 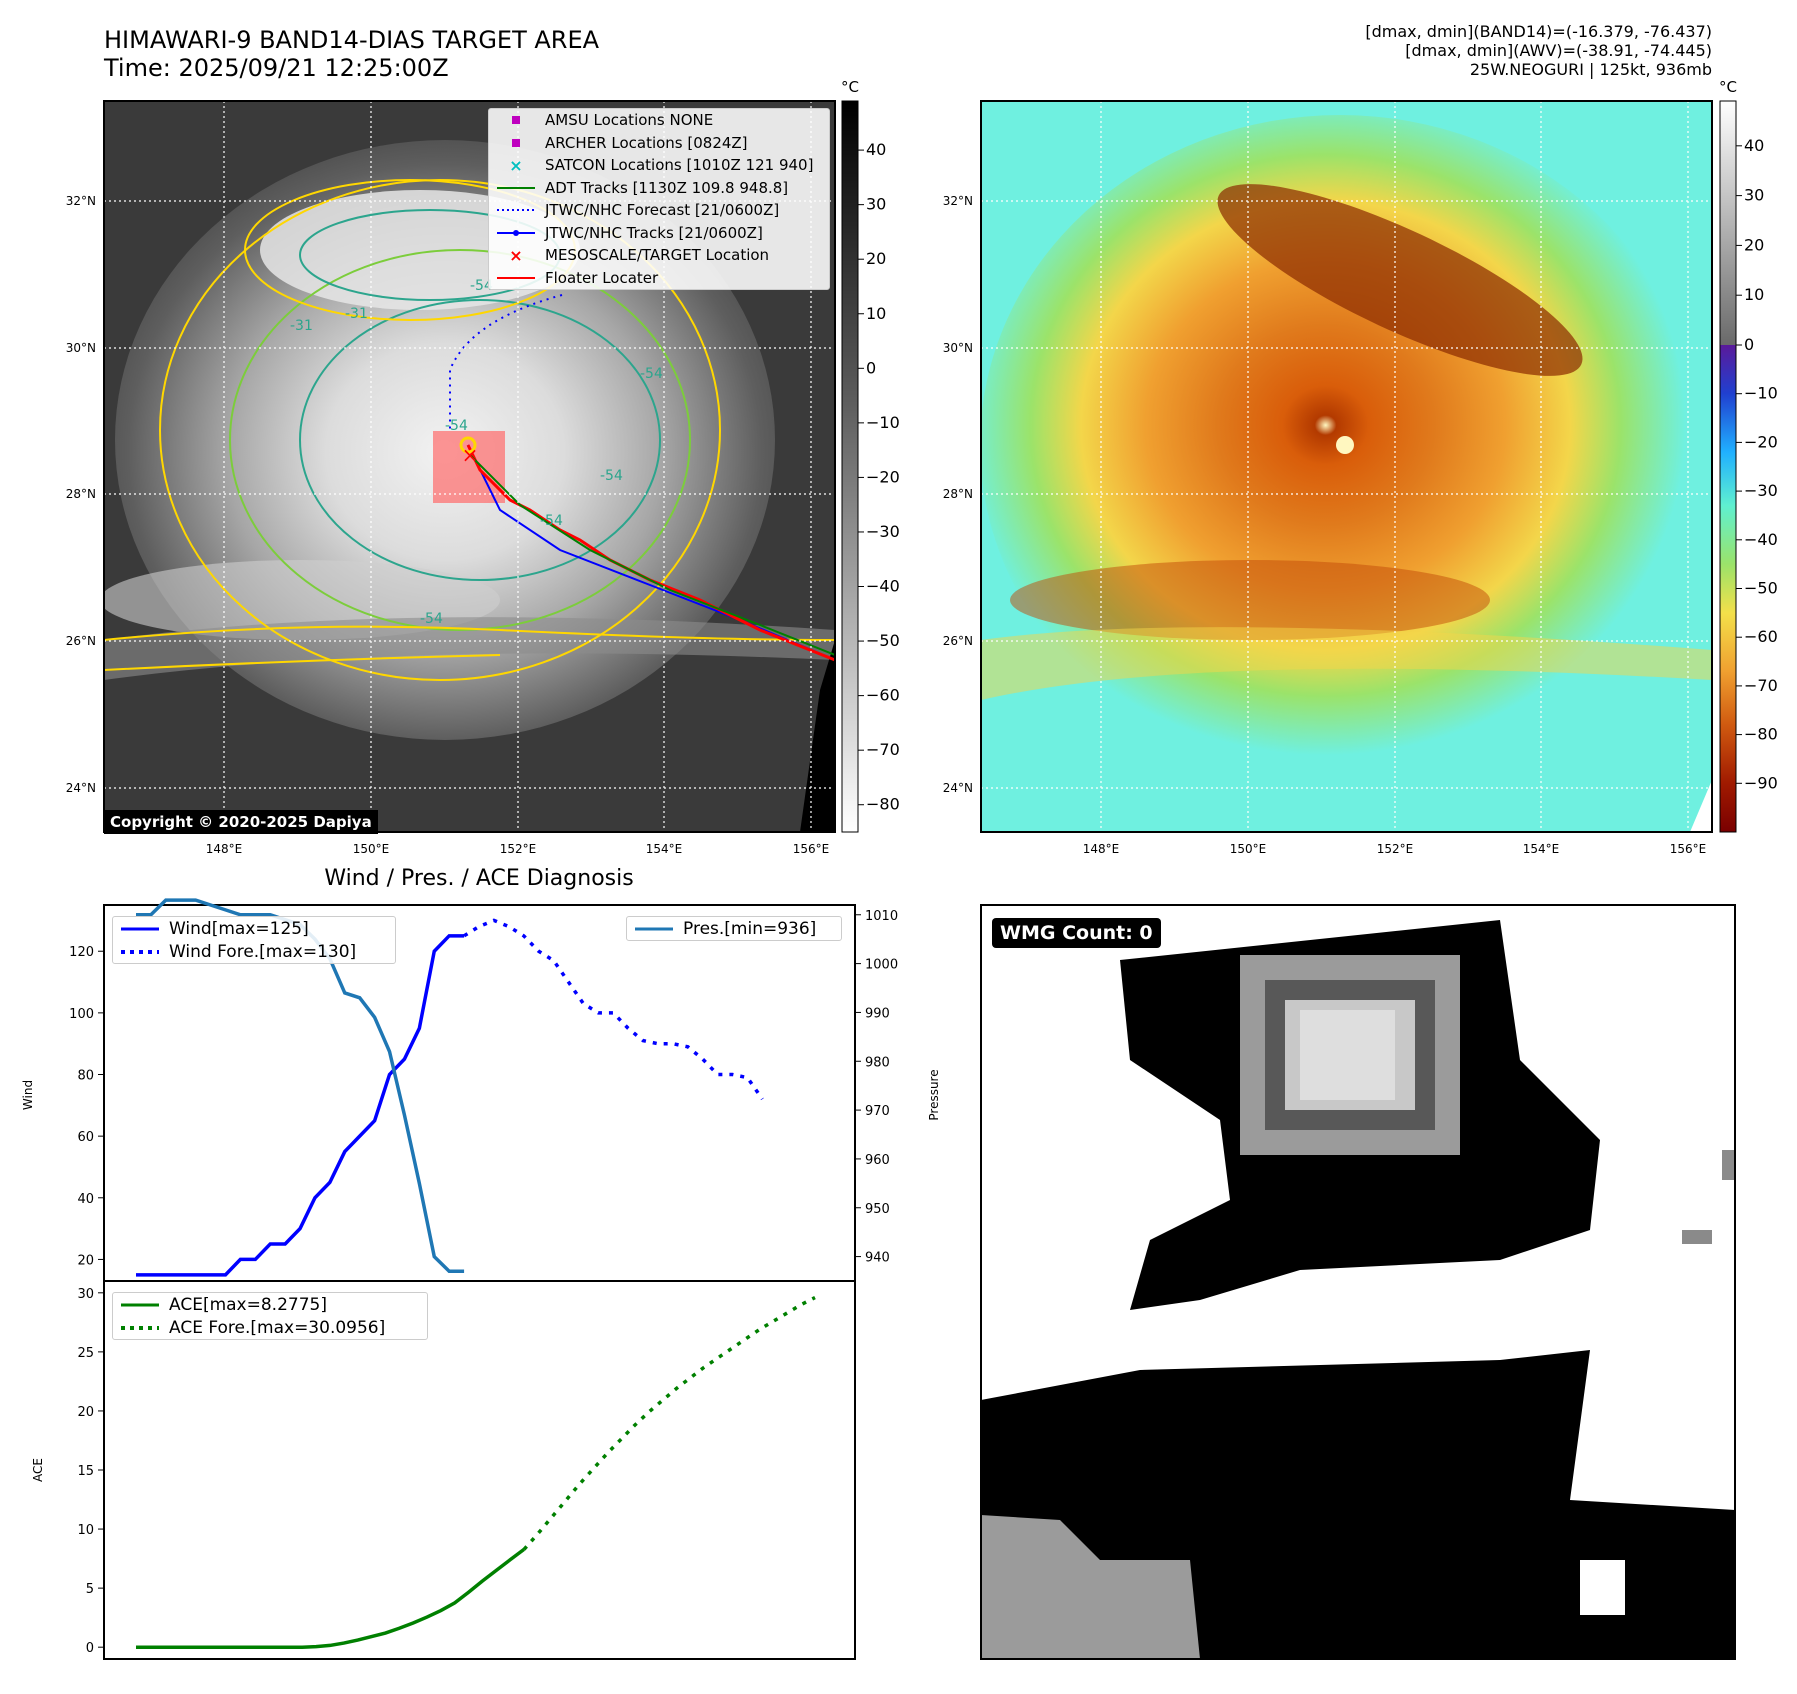 What do you see at coordinates (81, 1014) in the screenshot?
I see `wind-ytick-label: 100` at bounding box center [81, 1014].